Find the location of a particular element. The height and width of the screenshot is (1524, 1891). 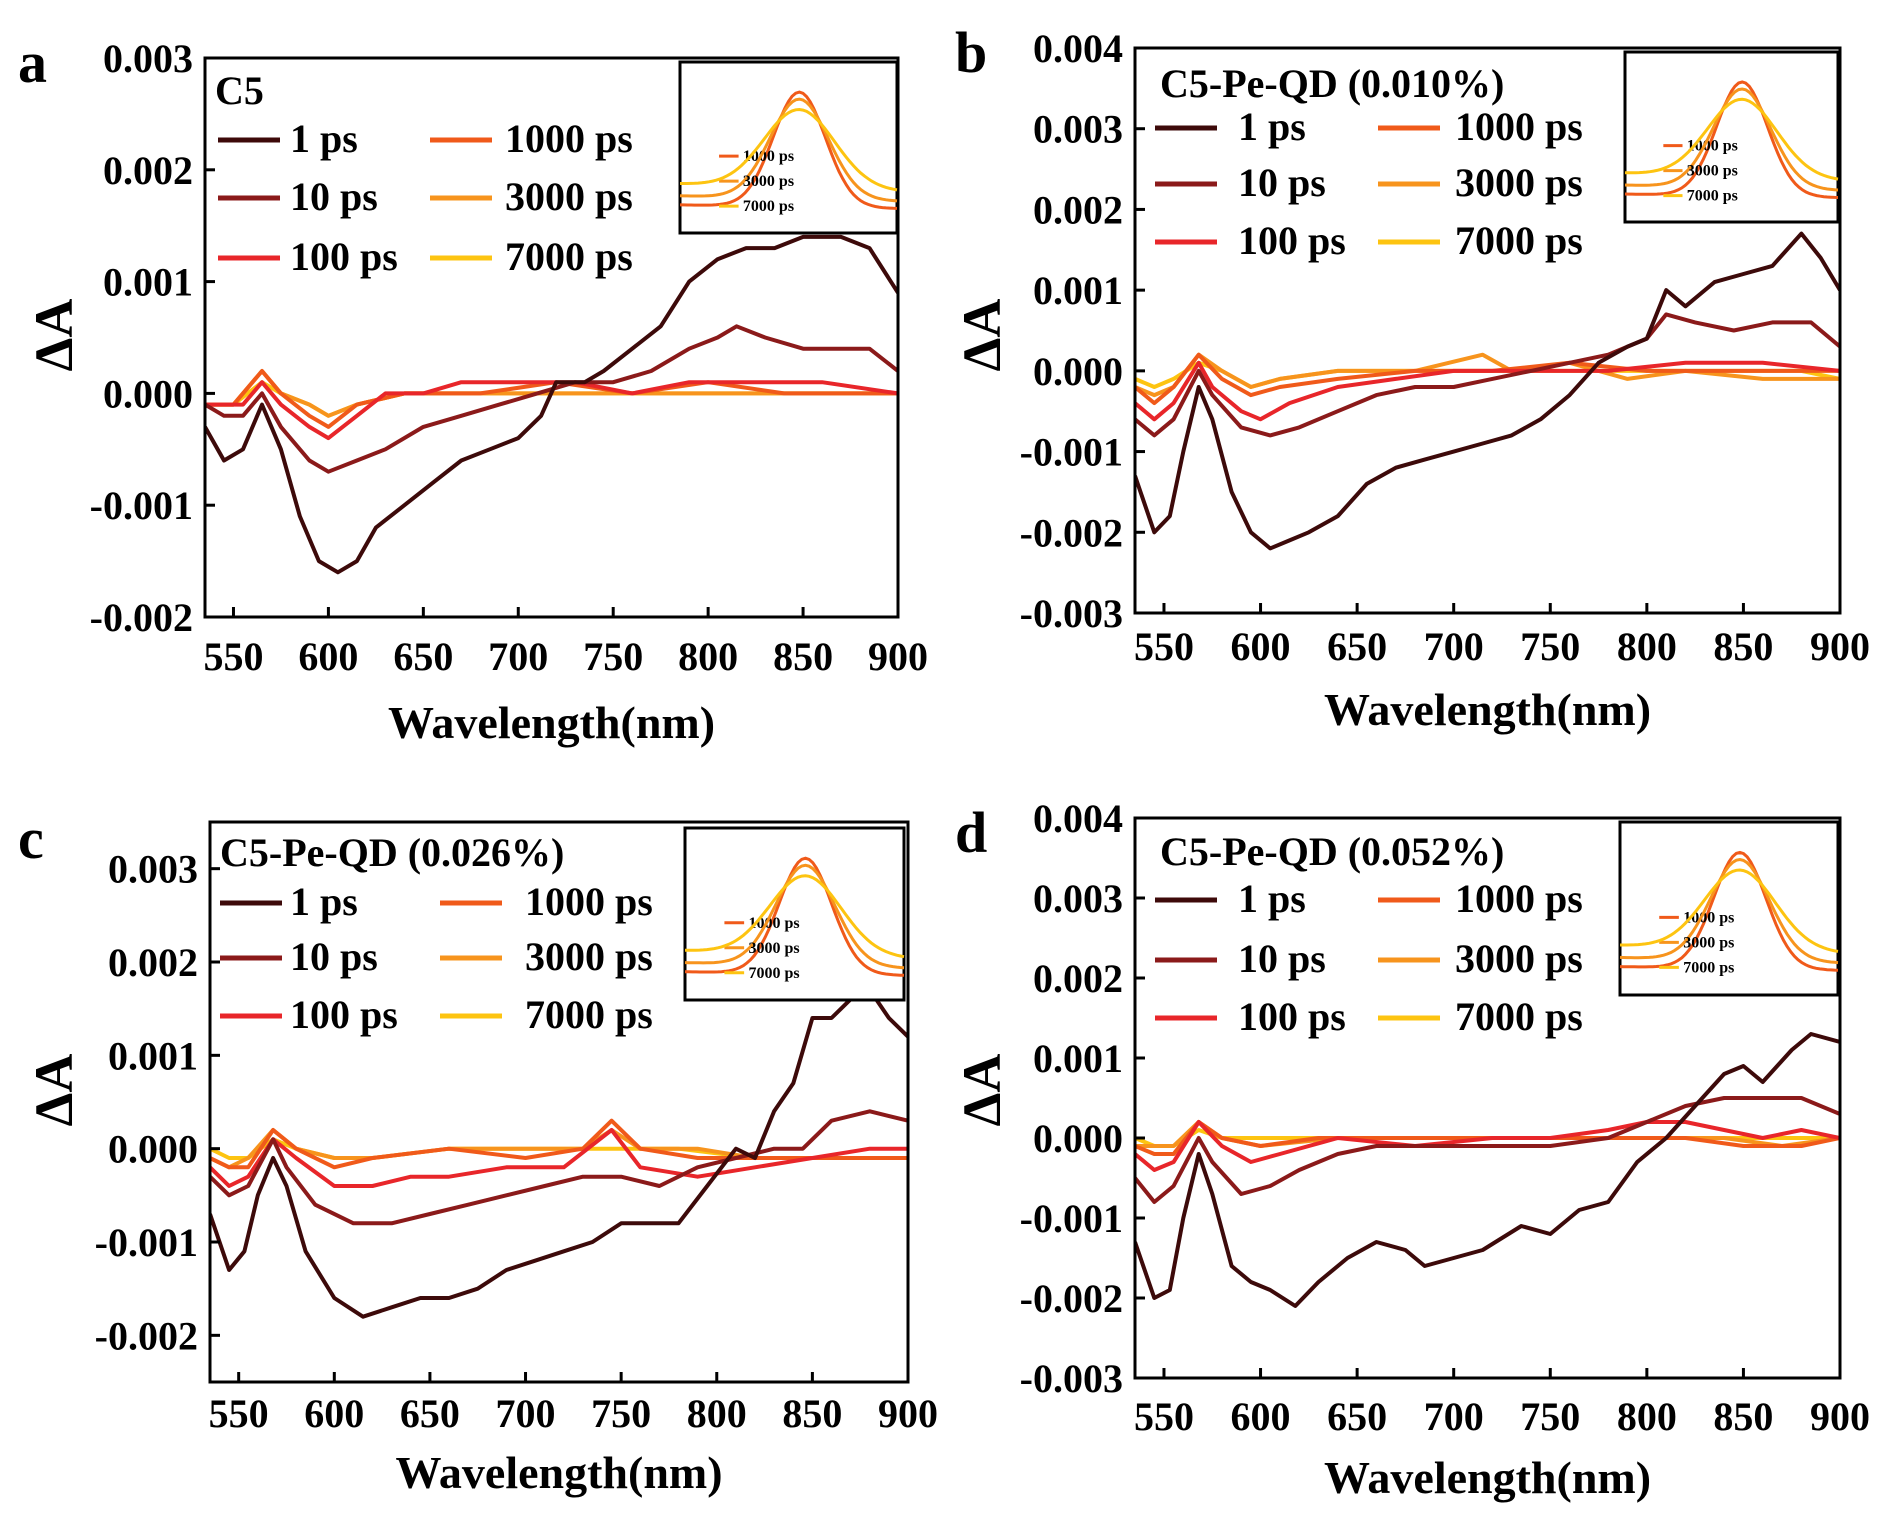

sample-label: C5-Pe-QD (0.052%) is located at coordinates (1332, 851).